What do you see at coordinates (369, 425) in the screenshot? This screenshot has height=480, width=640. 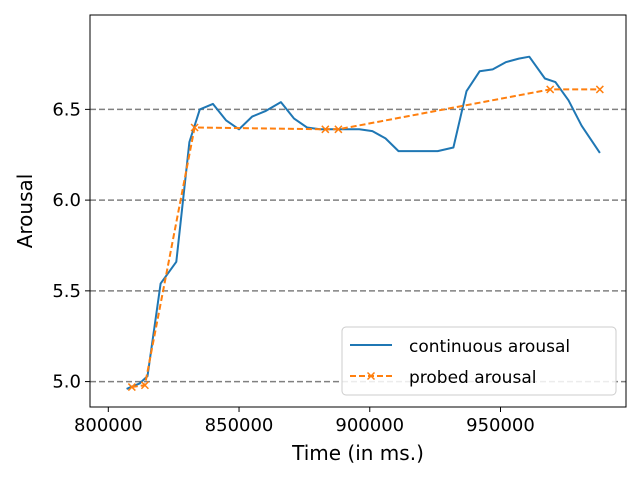 I see `x-tick-label-2: 900000` at bounding box center [369, 425].